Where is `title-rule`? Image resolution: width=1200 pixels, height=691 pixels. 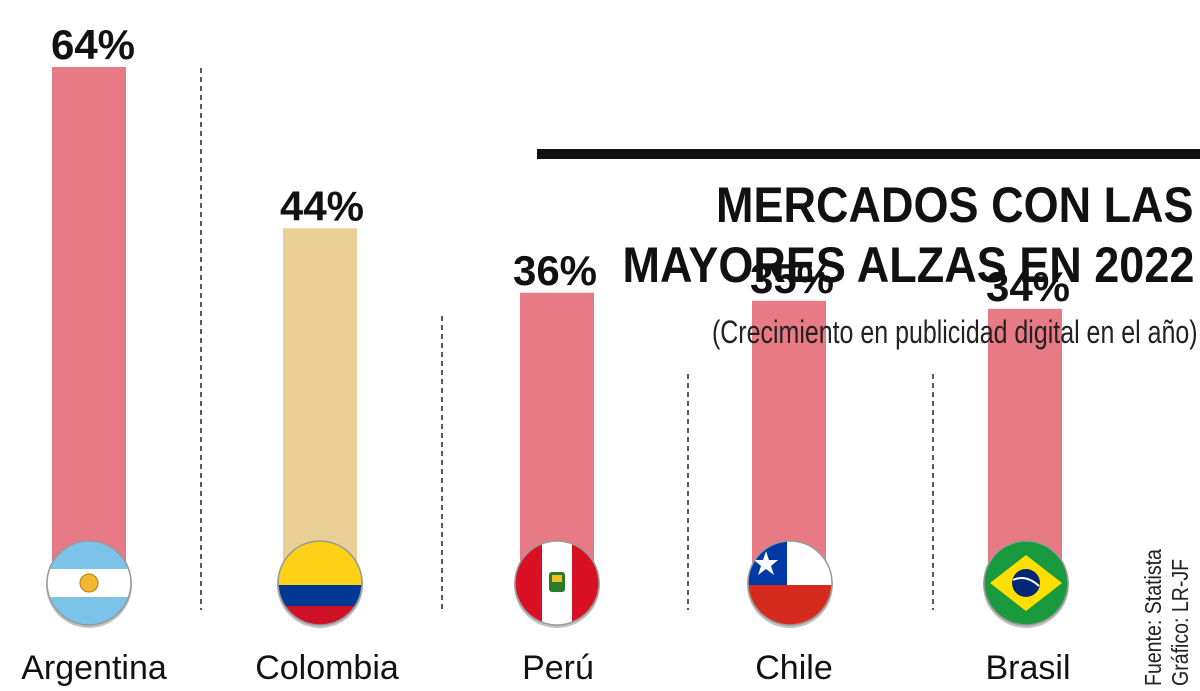
title-rule is located at coordinates (868, 154).